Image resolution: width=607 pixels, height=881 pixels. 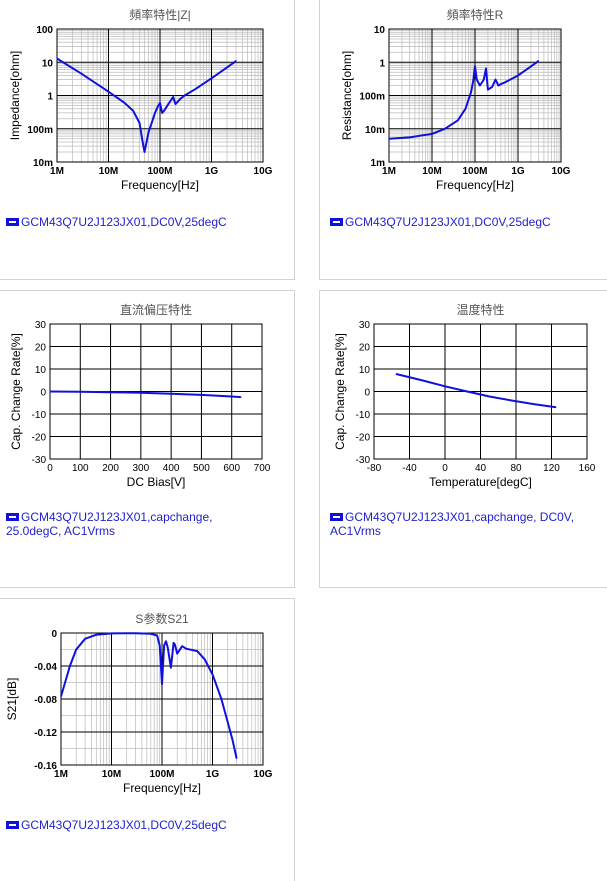 I want to click on plot-frame, so click(x=475, y=95).